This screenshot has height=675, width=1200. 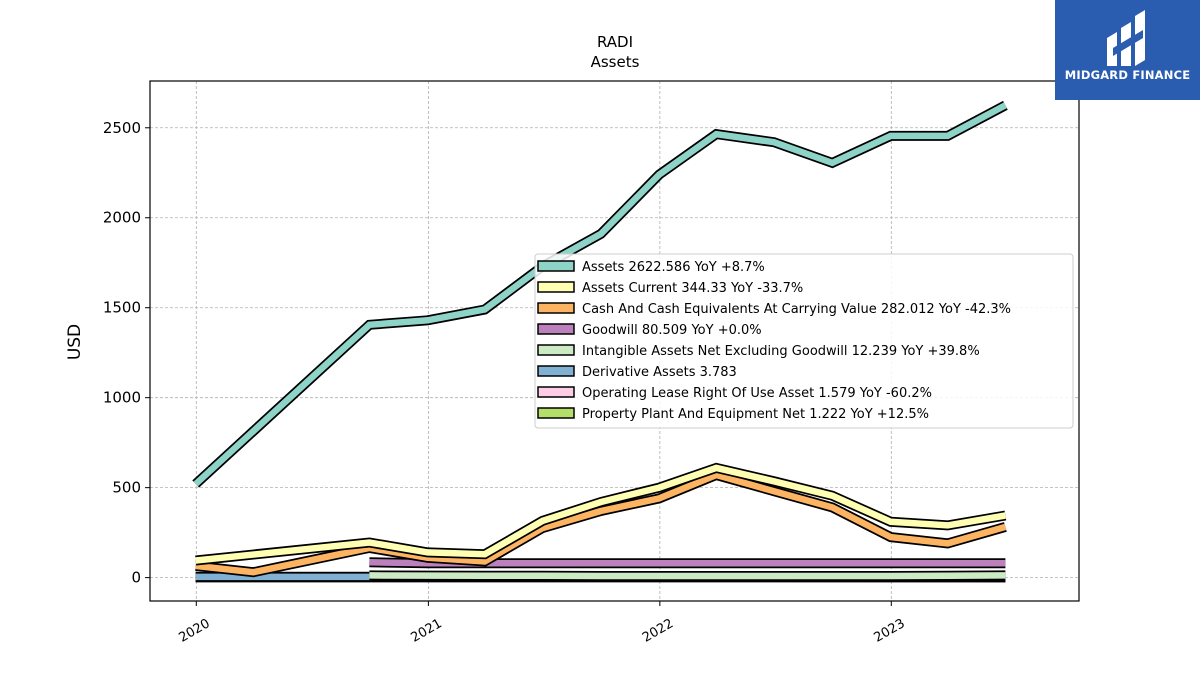 I want to click on x-tick-label: 2020, so click(x=194, y=631).